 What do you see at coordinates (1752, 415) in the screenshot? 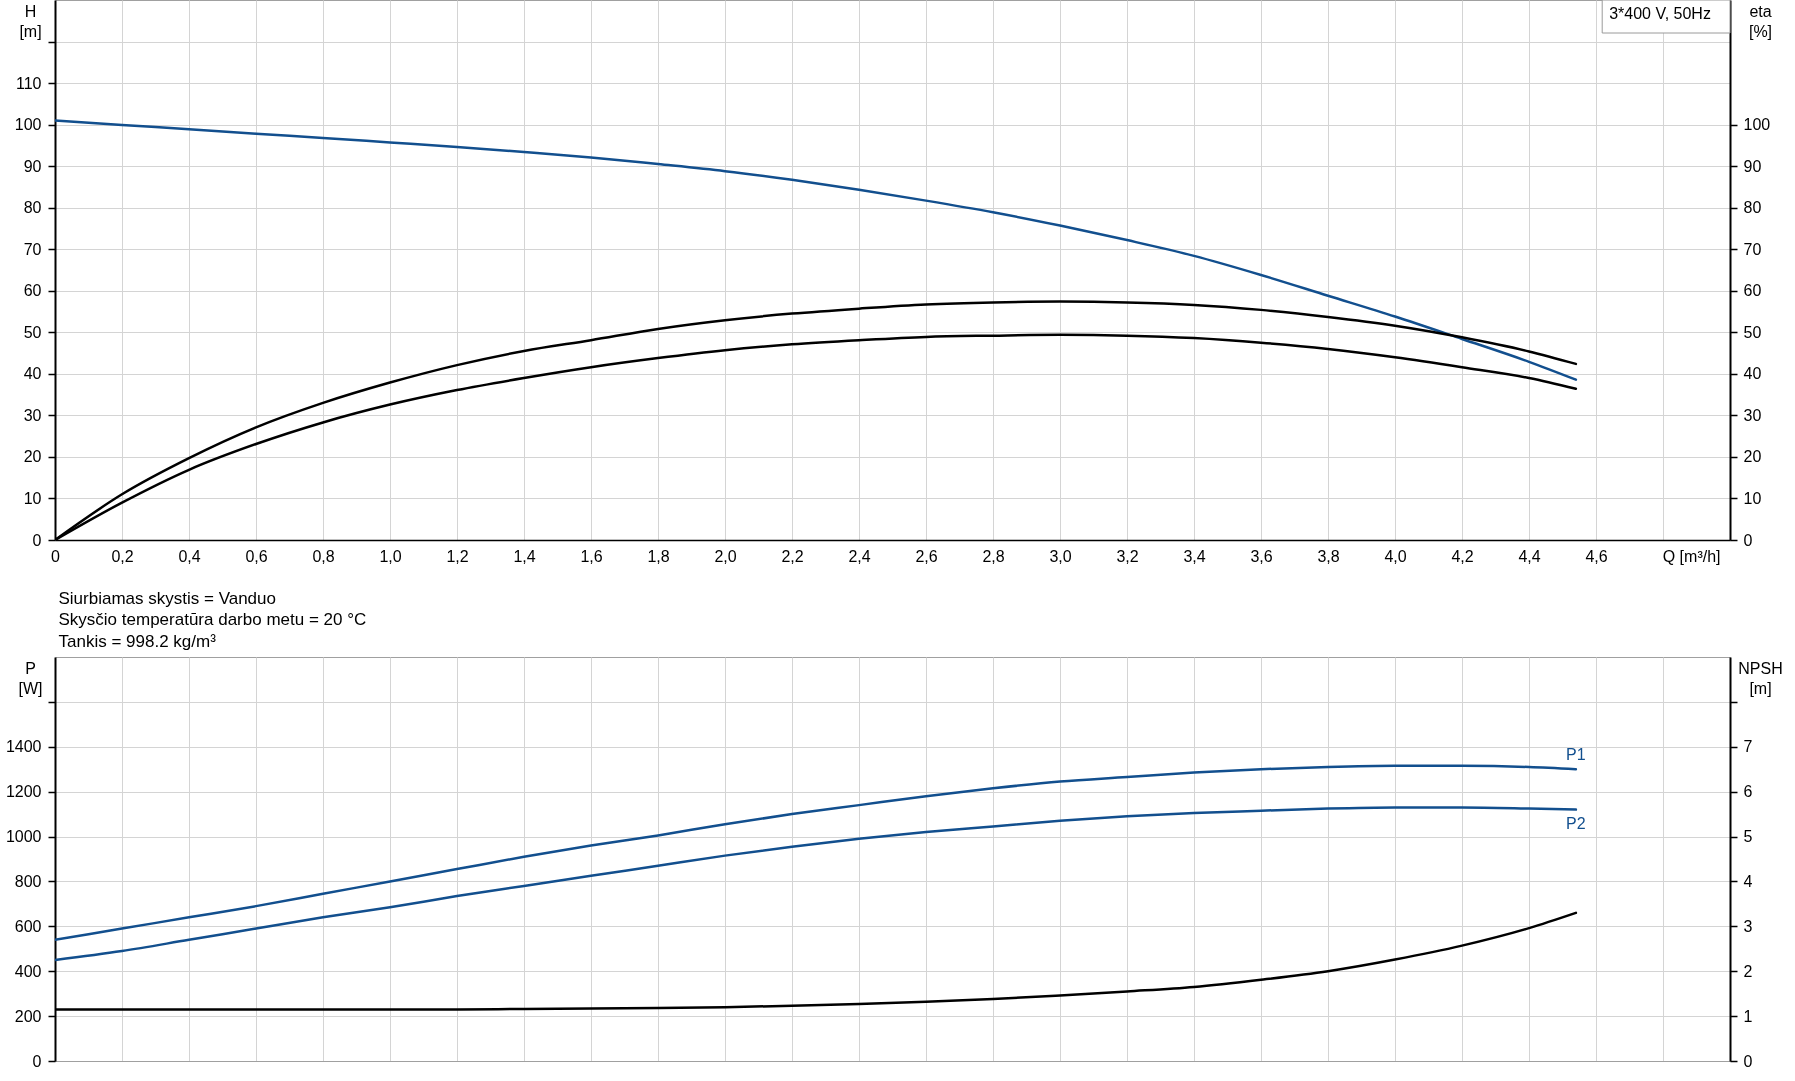
I see `y2-tick-label: 30` at bounding box center [1752, 415].